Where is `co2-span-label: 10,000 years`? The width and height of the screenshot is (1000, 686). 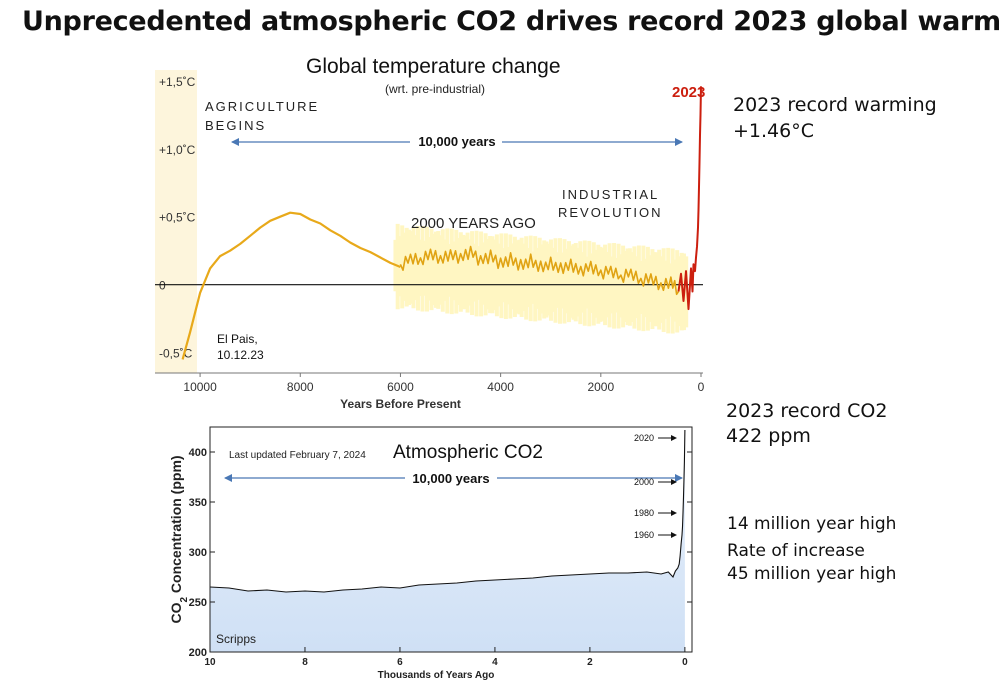 co2-span-label: 10,000 years is located at coordinates (450, 478).